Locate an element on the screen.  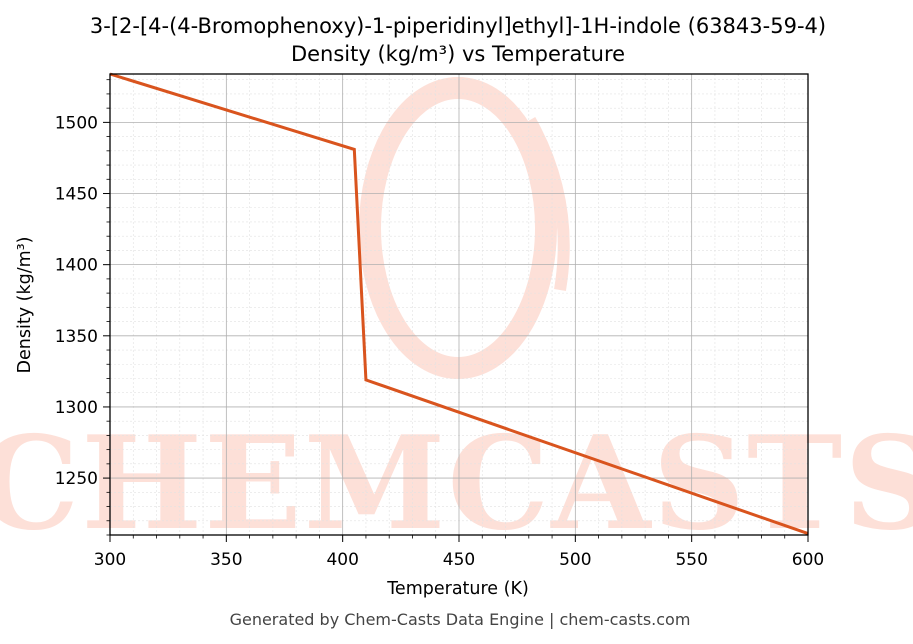
x-tick-label: 600 is located at coordinates (808, 560).